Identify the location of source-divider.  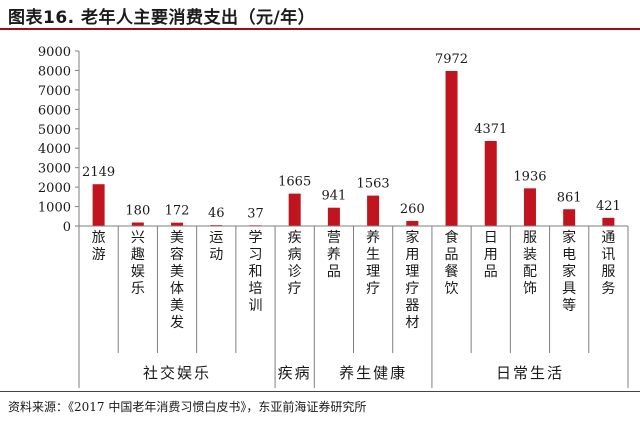
(320, 391).